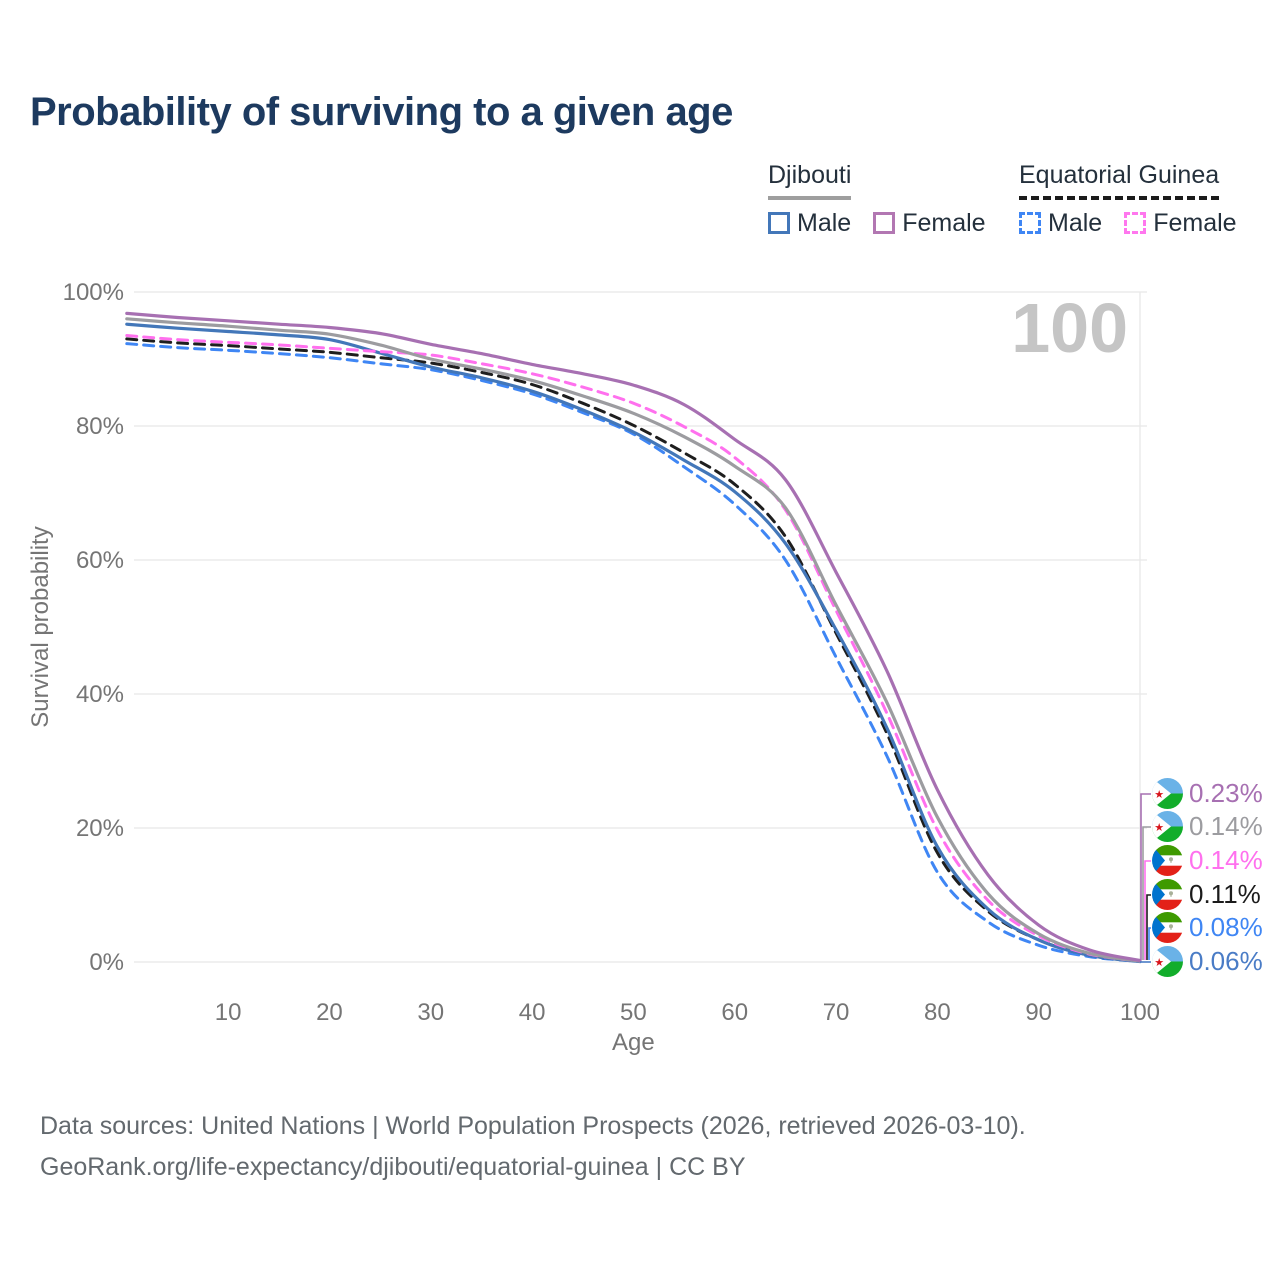  What do you see at coordinates (877, 199) in the screenshot?
I see `legend-group-djibouti: Djibouti Male Female` at bounding box center [877, 199].